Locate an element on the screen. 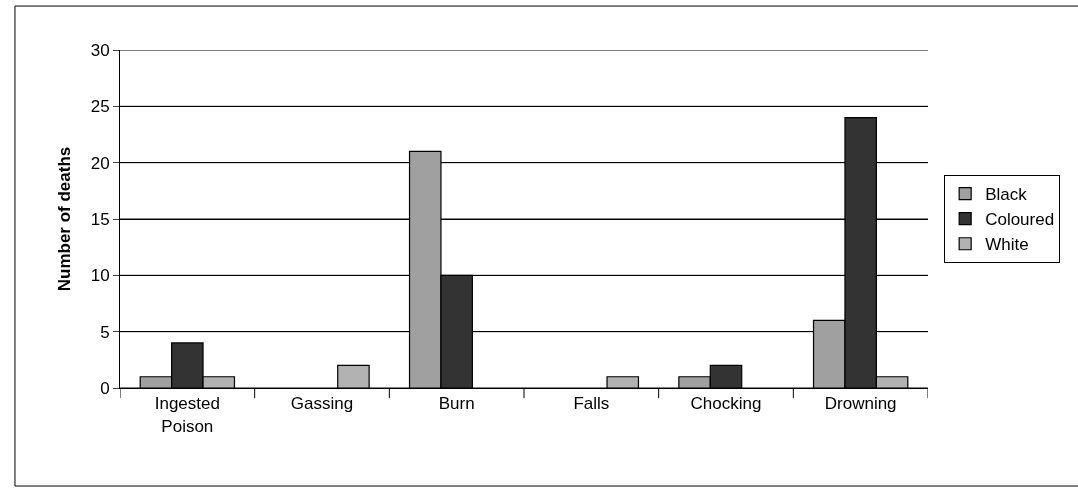 The width and height of the screenshot is (1078, 488). y-tick-label: 25 is located at coordinates (100, 107).